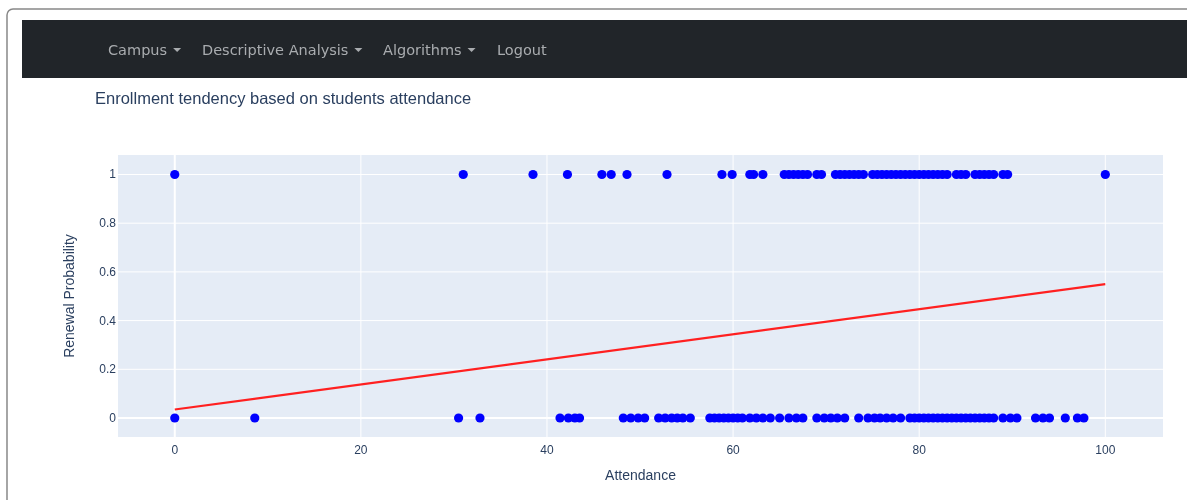  Describe the element at coordinates (108, 271) in the screenshot. I see `y-tick-label: 0.6` at that location.